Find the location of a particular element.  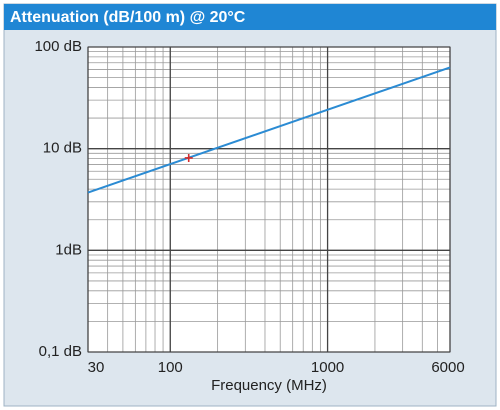

y-tick-label: 0,1 dB is located at coordinates (60, 351).